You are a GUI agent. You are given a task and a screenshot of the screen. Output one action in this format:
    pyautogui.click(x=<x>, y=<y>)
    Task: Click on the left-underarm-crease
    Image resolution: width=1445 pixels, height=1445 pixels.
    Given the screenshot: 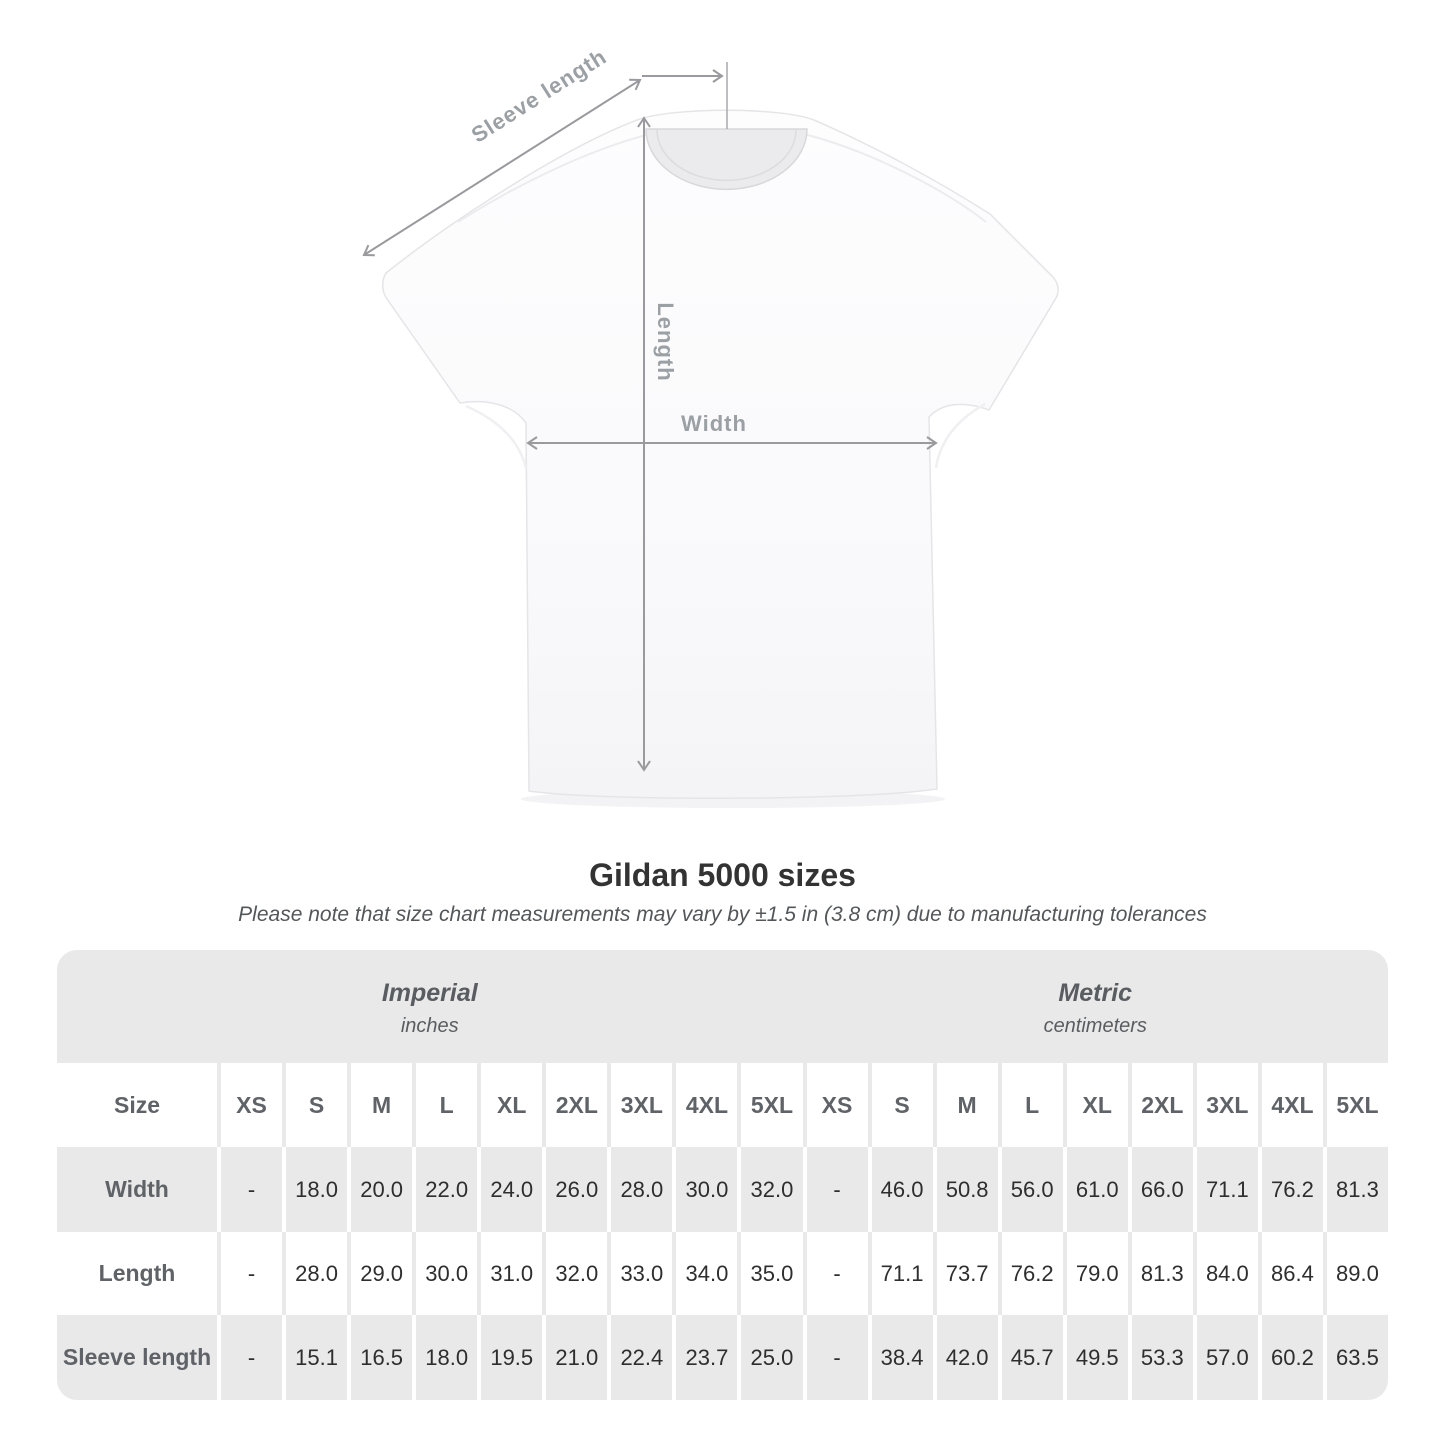 What is the action you would take?
    pyautogui.click(x=496, y=436)
    